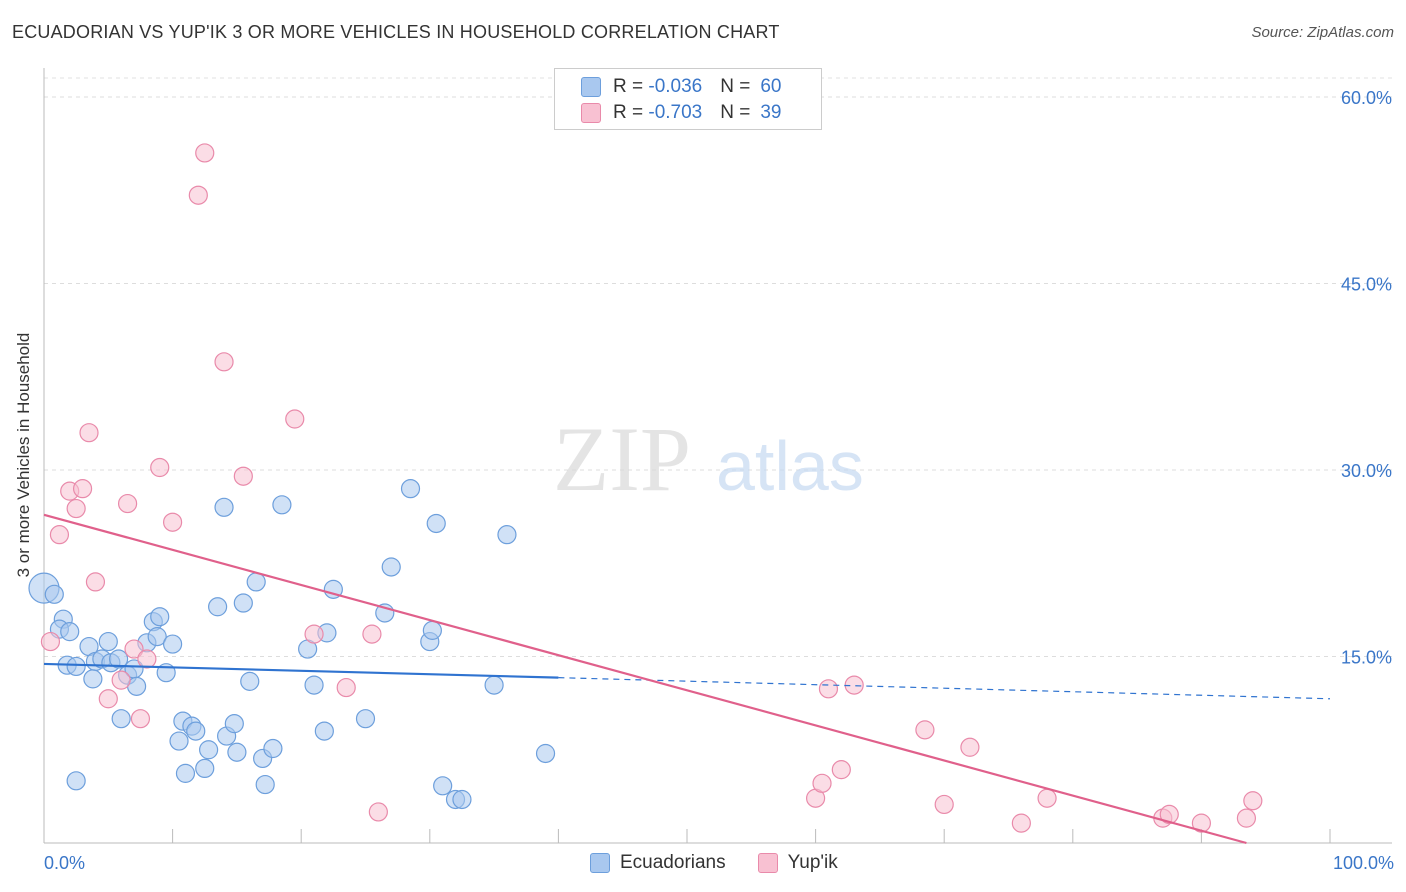  What do you see at coordinates (591, 87) in the screenshot?
I see `legend-swatch-ecuadorians` at bounding box center [591, 87].